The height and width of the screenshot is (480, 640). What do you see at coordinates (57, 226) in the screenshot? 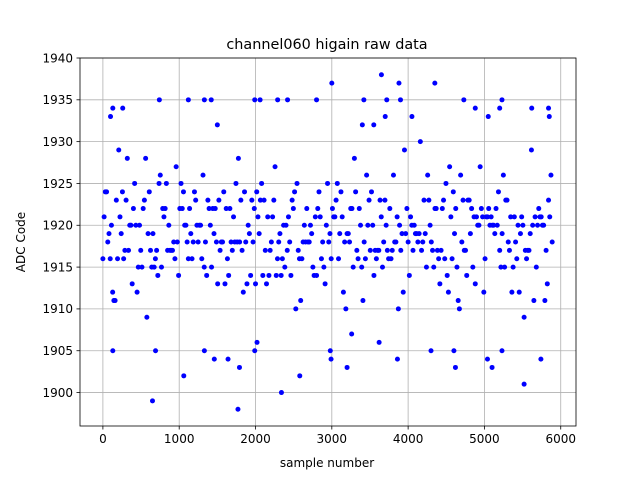
I see `y-tick-label: 1920` at bounding box center [57, 226].